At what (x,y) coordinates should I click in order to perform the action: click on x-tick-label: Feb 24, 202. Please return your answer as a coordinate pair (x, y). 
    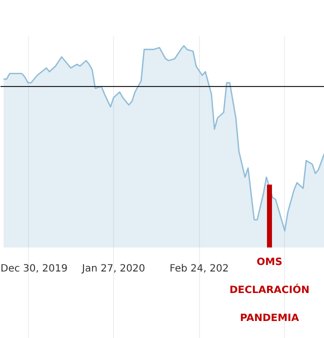
    Looking at the image, I should click on (199, 269).